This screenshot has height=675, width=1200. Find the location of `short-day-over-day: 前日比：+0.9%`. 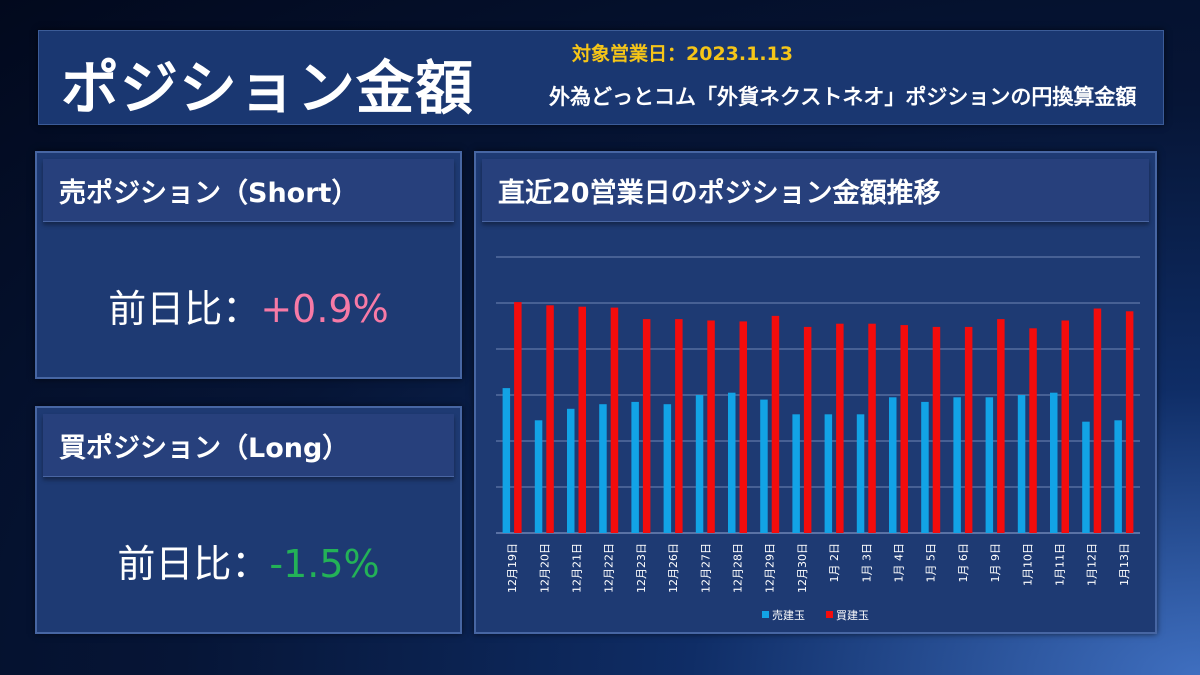

short-day-over-day: 前日比：+0.9% is located at coordinates (248, 305).